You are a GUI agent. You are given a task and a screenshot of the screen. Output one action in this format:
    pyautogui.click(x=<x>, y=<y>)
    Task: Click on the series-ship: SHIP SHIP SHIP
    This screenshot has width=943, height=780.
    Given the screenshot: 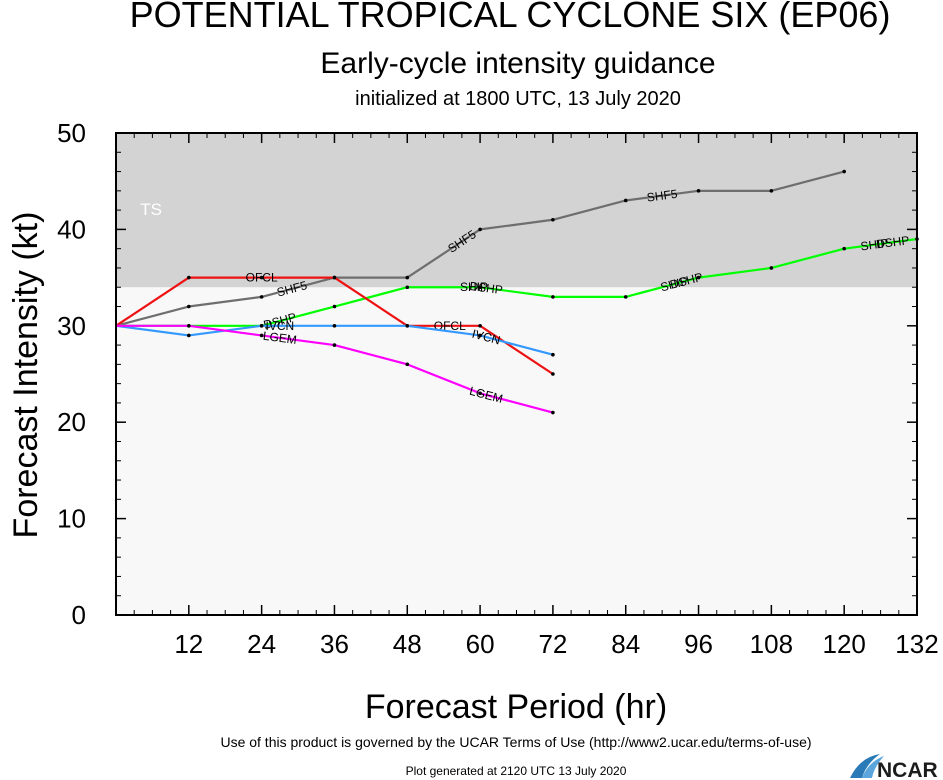 What is the action you would take?
    pyautogui.click(x=674, y=265)
    